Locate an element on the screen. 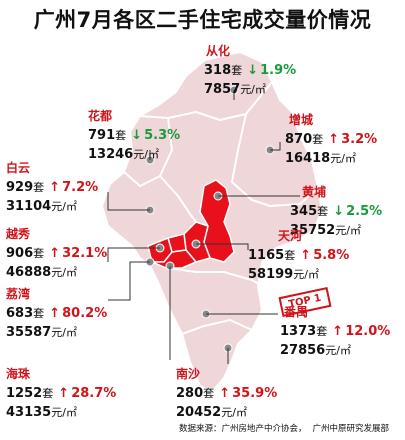  price-value: 58199 is located at coordinates (271, 274).